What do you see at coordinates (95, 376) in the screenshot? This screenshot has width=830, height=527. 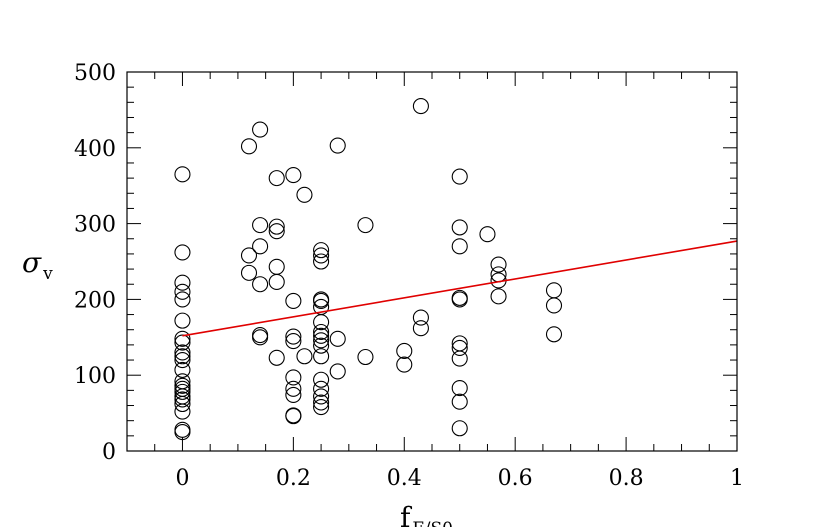 I see `y-tick-label: 100` at bounding box center [95, 376].